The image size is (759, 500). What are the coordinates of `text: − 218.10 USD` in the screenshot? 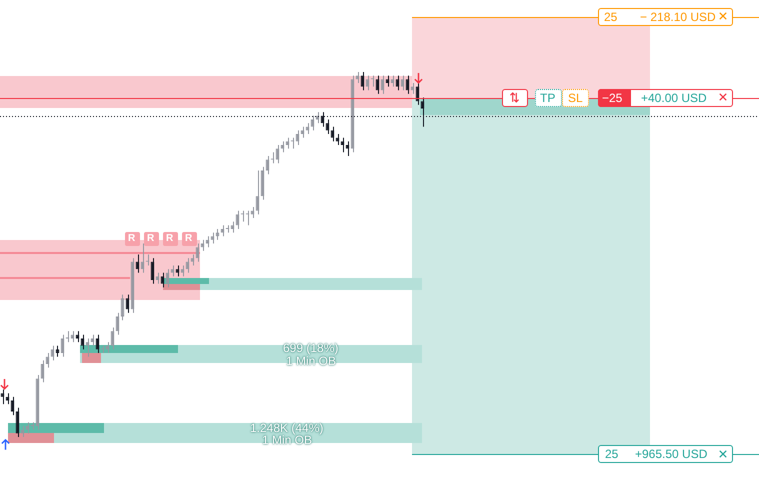 It's located at (678, 17).